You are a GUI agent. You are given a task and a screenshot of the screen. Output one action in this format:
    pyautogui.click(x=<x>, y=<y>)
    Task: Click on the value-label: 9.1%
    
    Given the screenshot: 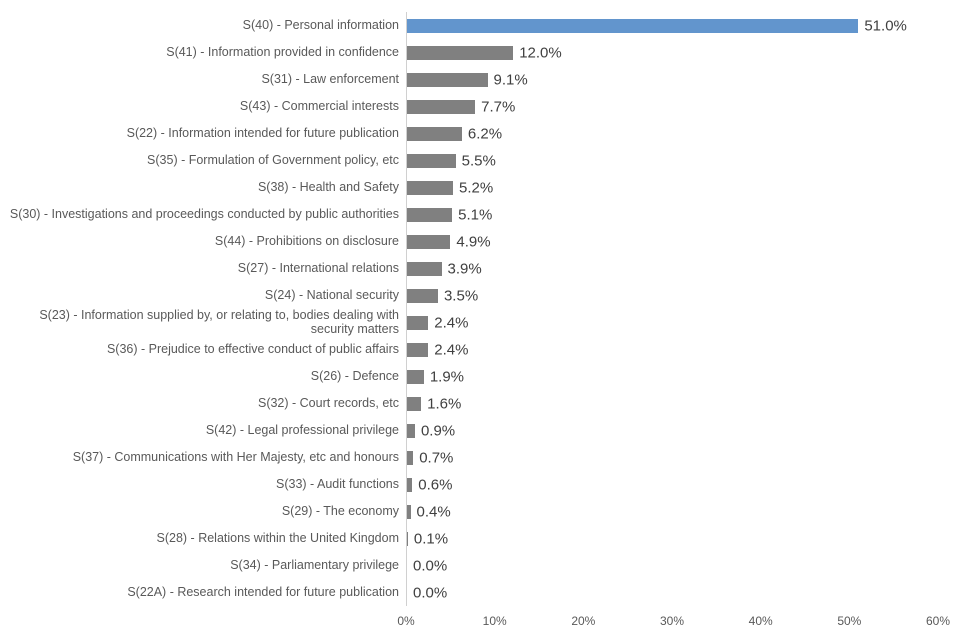 What is the action you would take?
    pyautogui.click(x=510, y=79)
    